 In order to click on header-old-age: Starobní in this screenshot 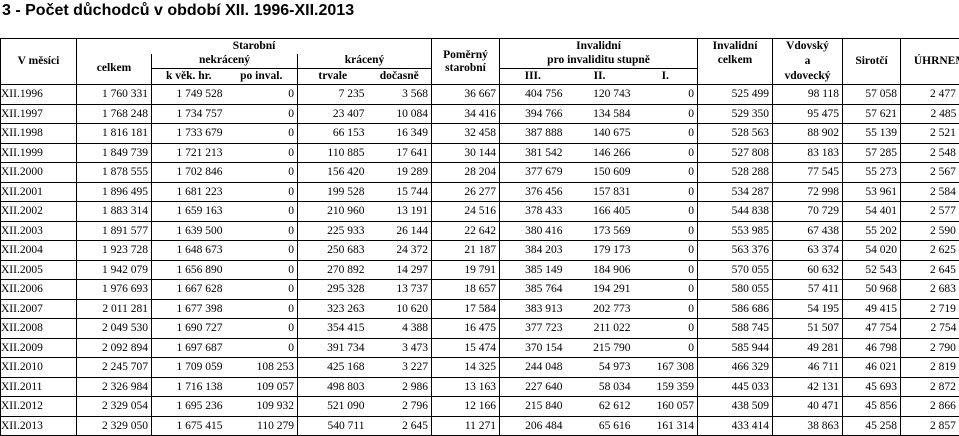, I will do `click(254, 46)`.